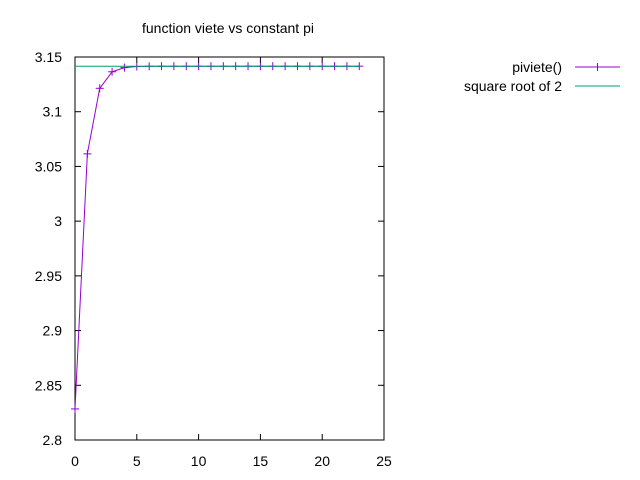 Image resolution: width=640 pixels, height=480 pixels. What do you see at coordinates (542, 76) in the screenshot?
I see `legend: piviete() square root of 2` at bounding box center [542, 76].